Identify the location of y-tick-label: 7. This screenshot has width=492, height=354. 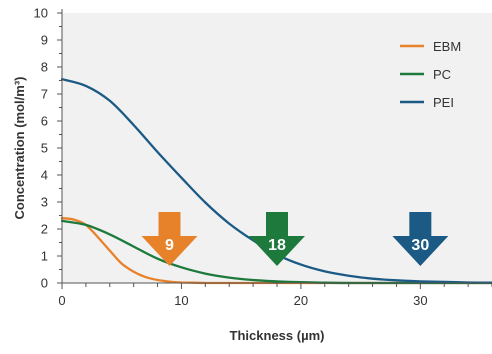
(44, 94).